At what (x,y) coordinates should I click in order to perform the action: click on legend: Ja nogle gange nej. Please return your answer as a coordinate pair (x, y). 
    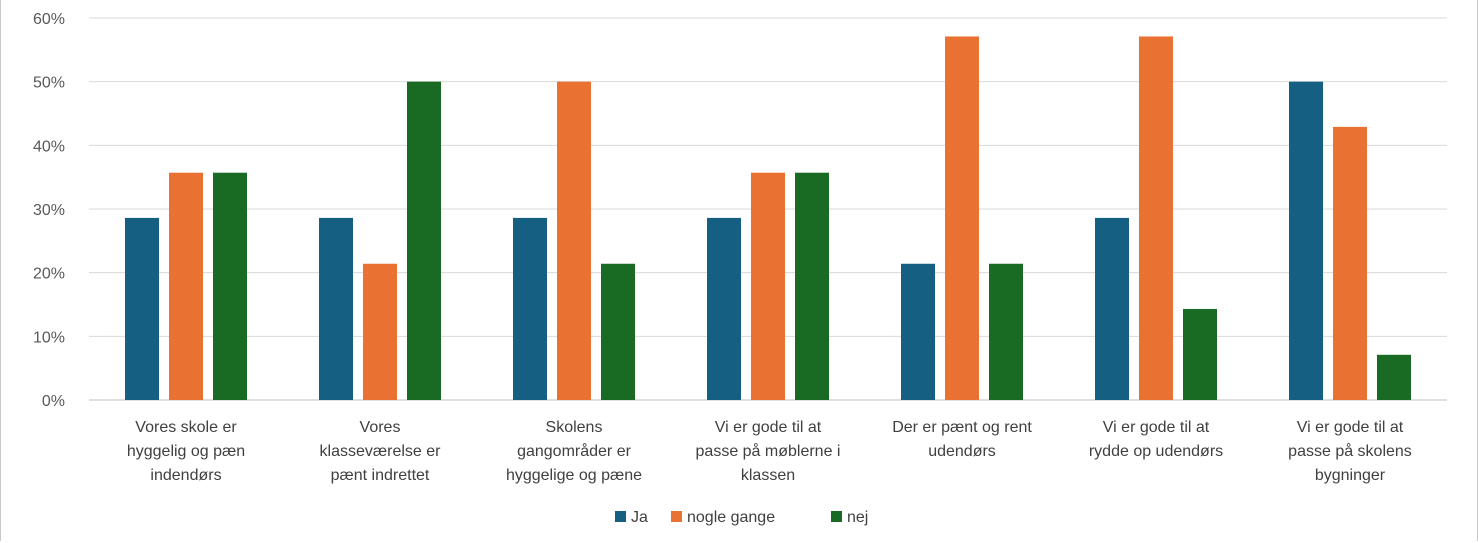
    Looking at the image, I should click on (741, 517).